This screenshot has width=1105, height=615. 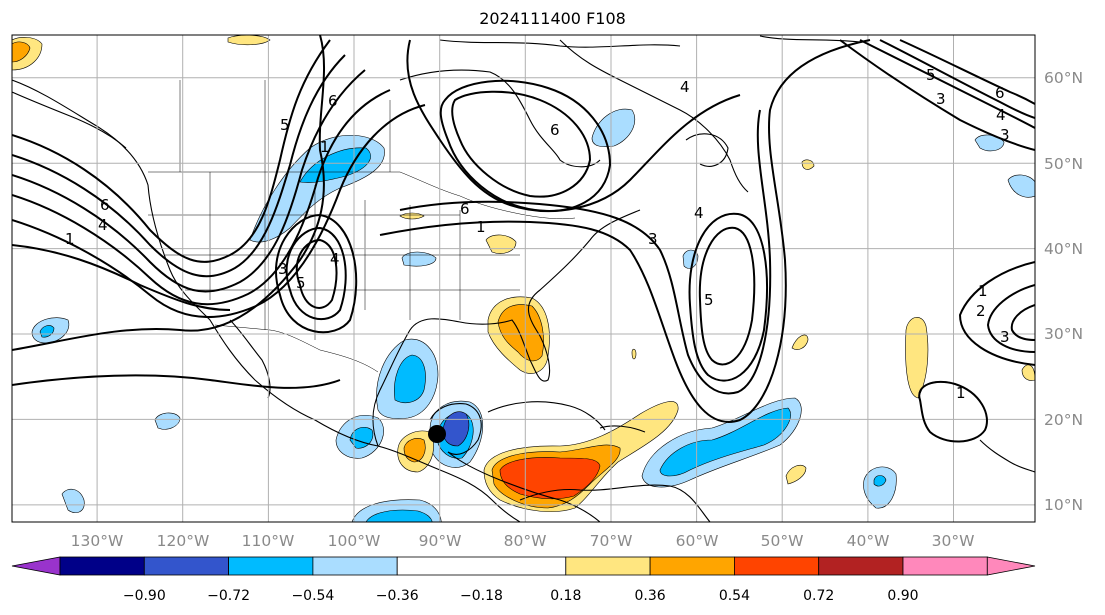 What do you see at coordinates (1063, 164) in the screenshot?
I see `lat-tick-label: 50°N` at bounding box center [1063, 164].